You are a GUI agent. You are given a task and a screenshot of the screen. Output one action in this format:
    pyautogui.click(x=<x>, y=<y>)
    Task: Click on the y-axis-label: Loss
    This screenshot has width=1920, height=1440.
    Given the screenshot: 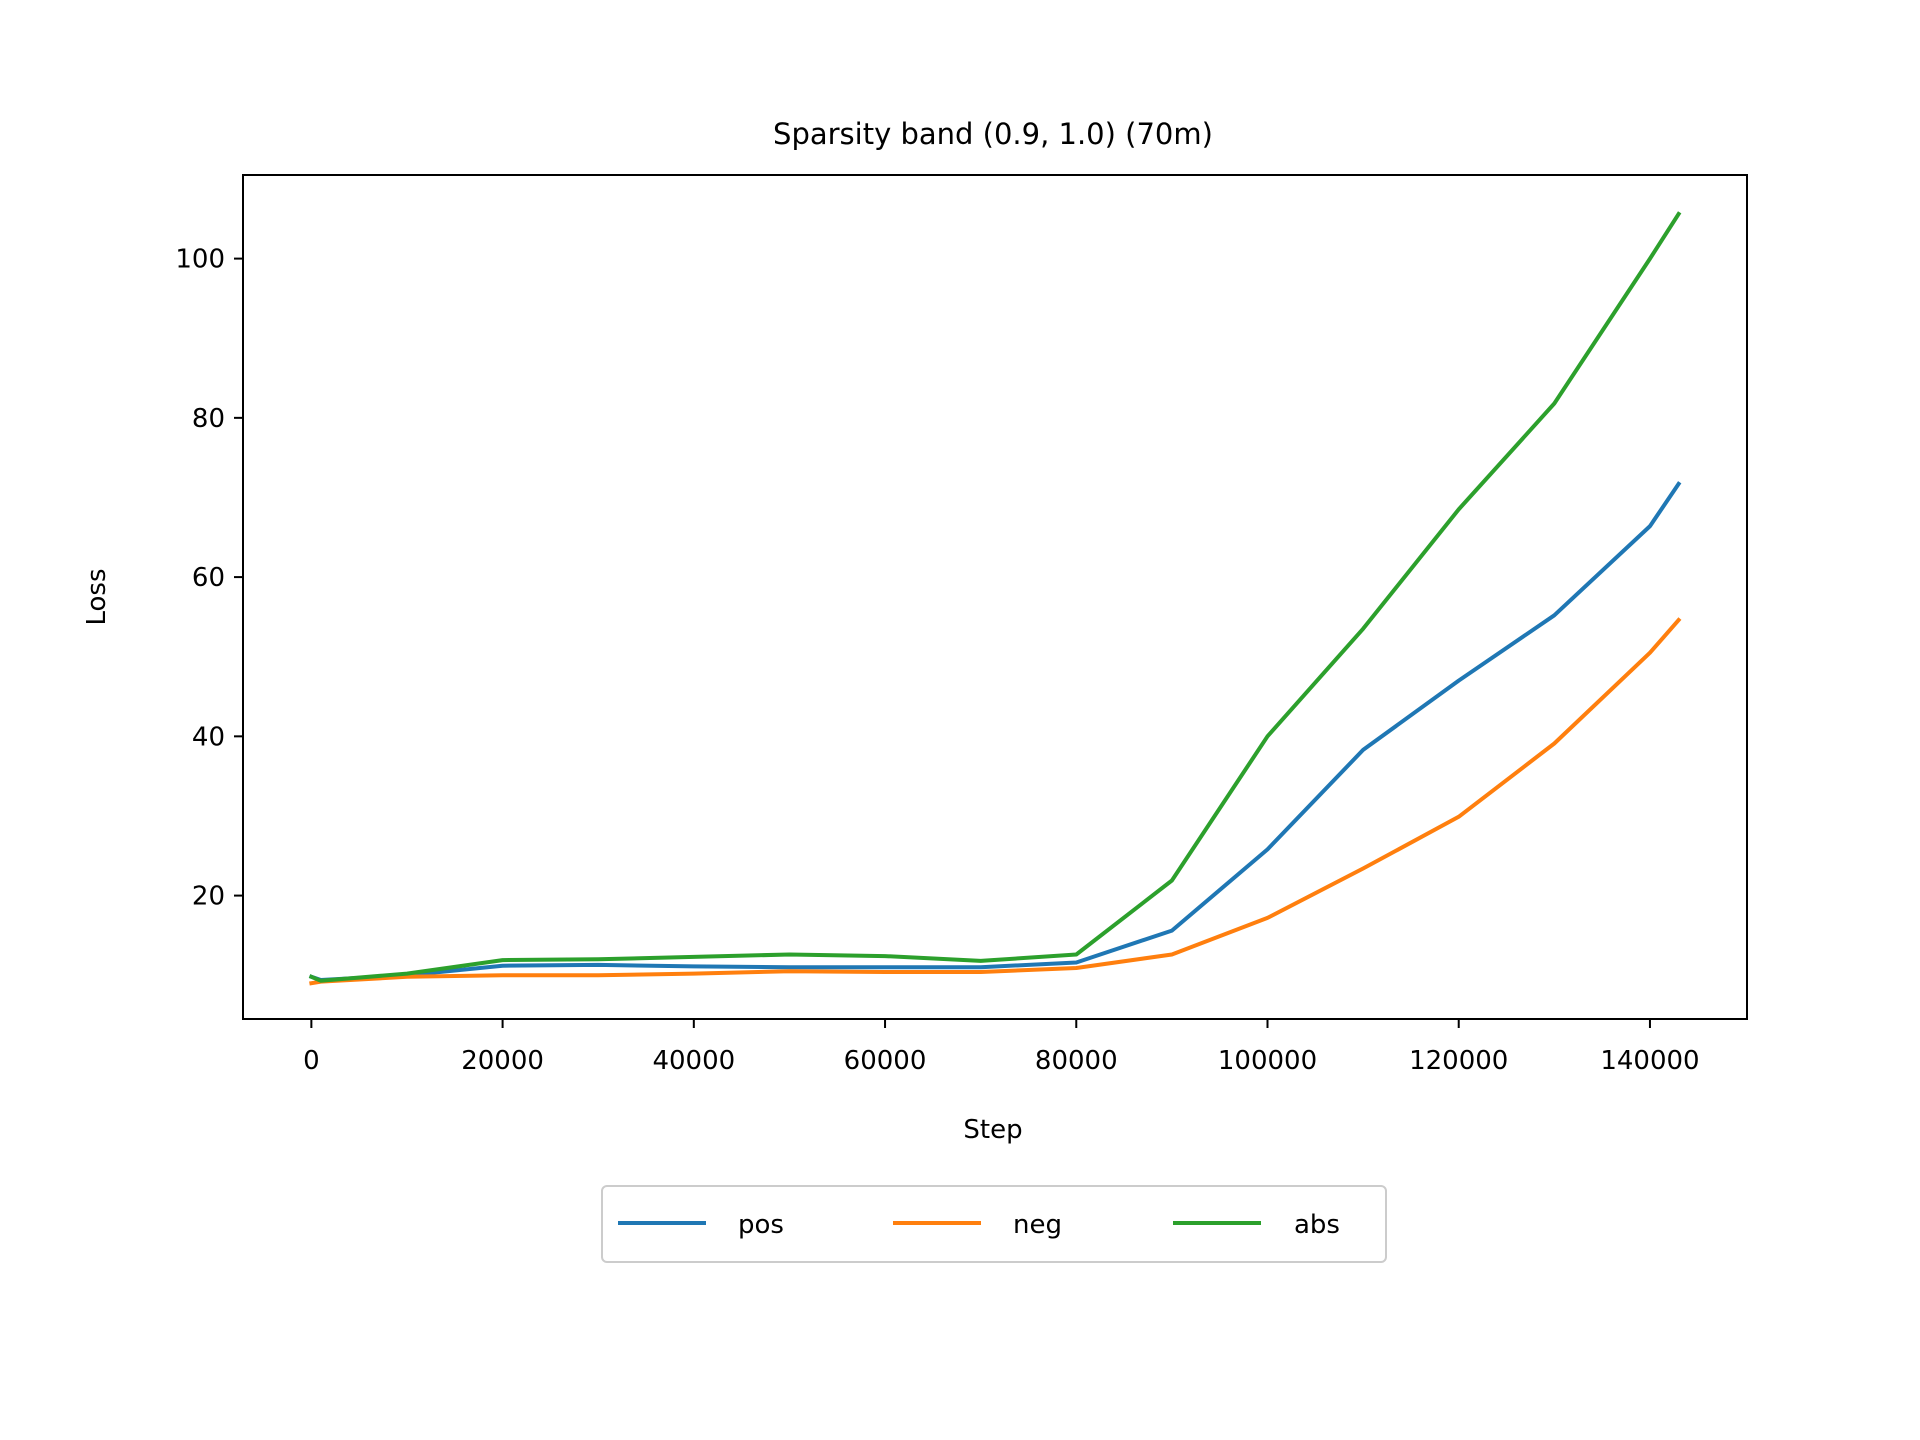 What is the action you would take?
    pyautogui.click(x=97, y=596)
    